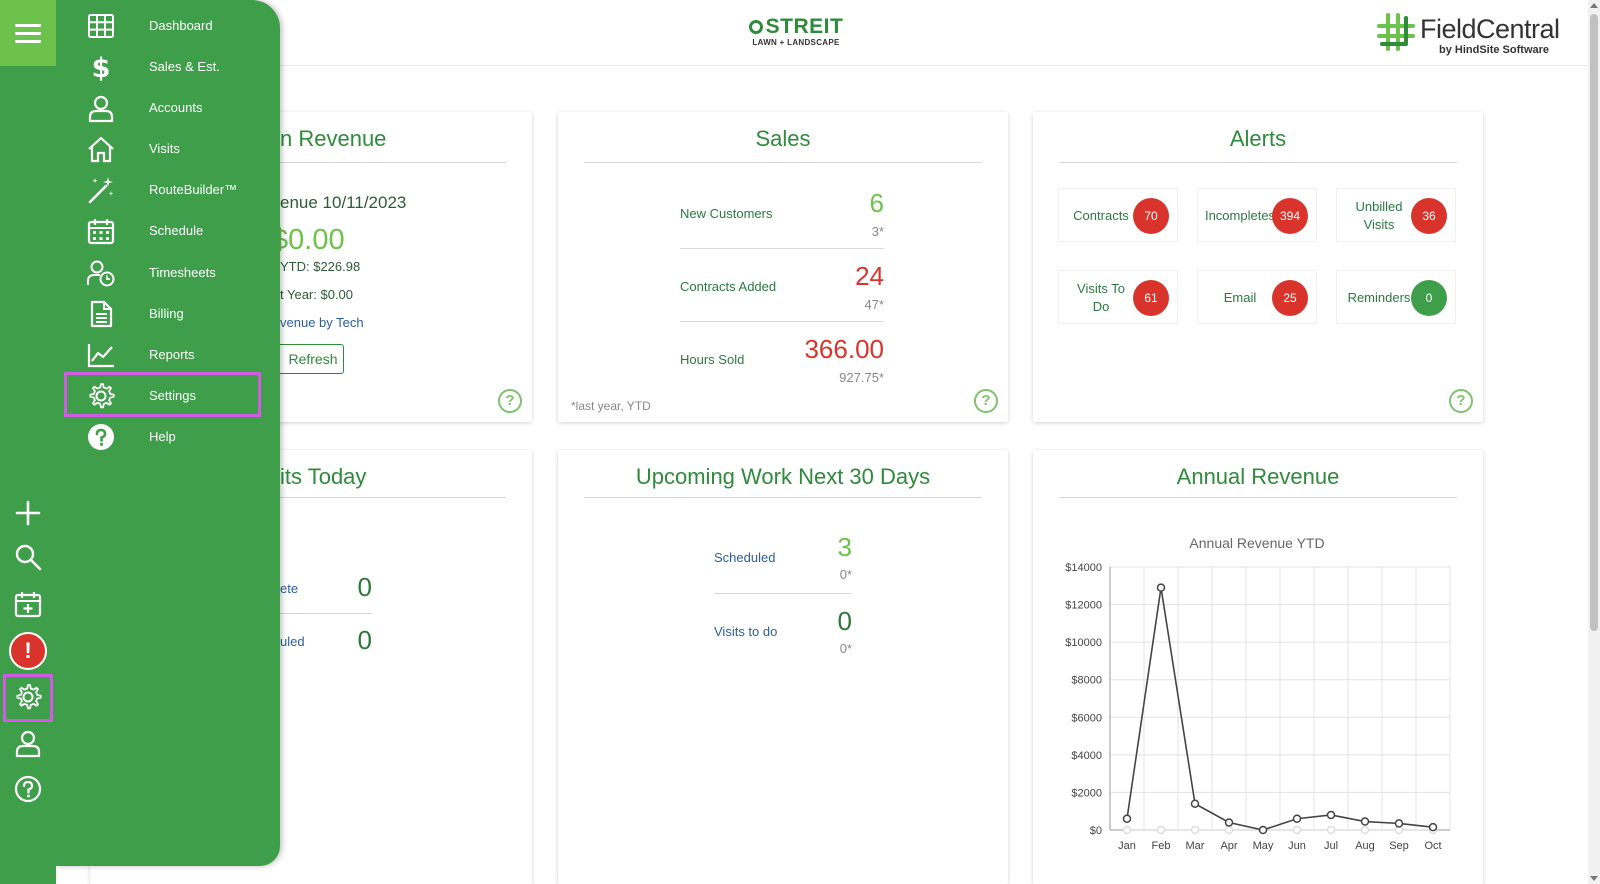 This screenshot has height=884, width=1600. What do you see at coordinates (1083, 606) in the screenshot?
I see `chart-y-tick: $12000` at bounding box center [1083, 606].